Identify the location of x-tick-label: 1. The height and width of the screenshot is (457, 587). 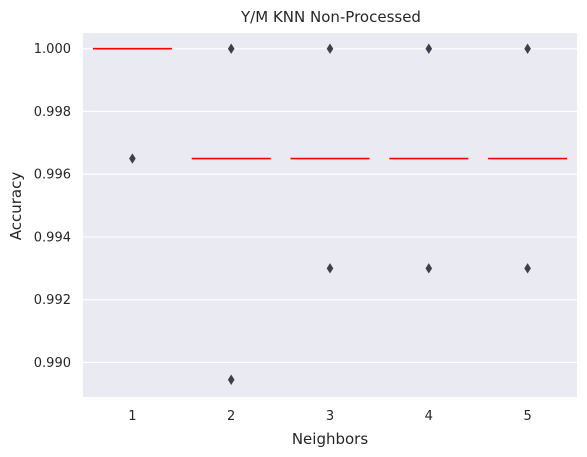
(132, 416).